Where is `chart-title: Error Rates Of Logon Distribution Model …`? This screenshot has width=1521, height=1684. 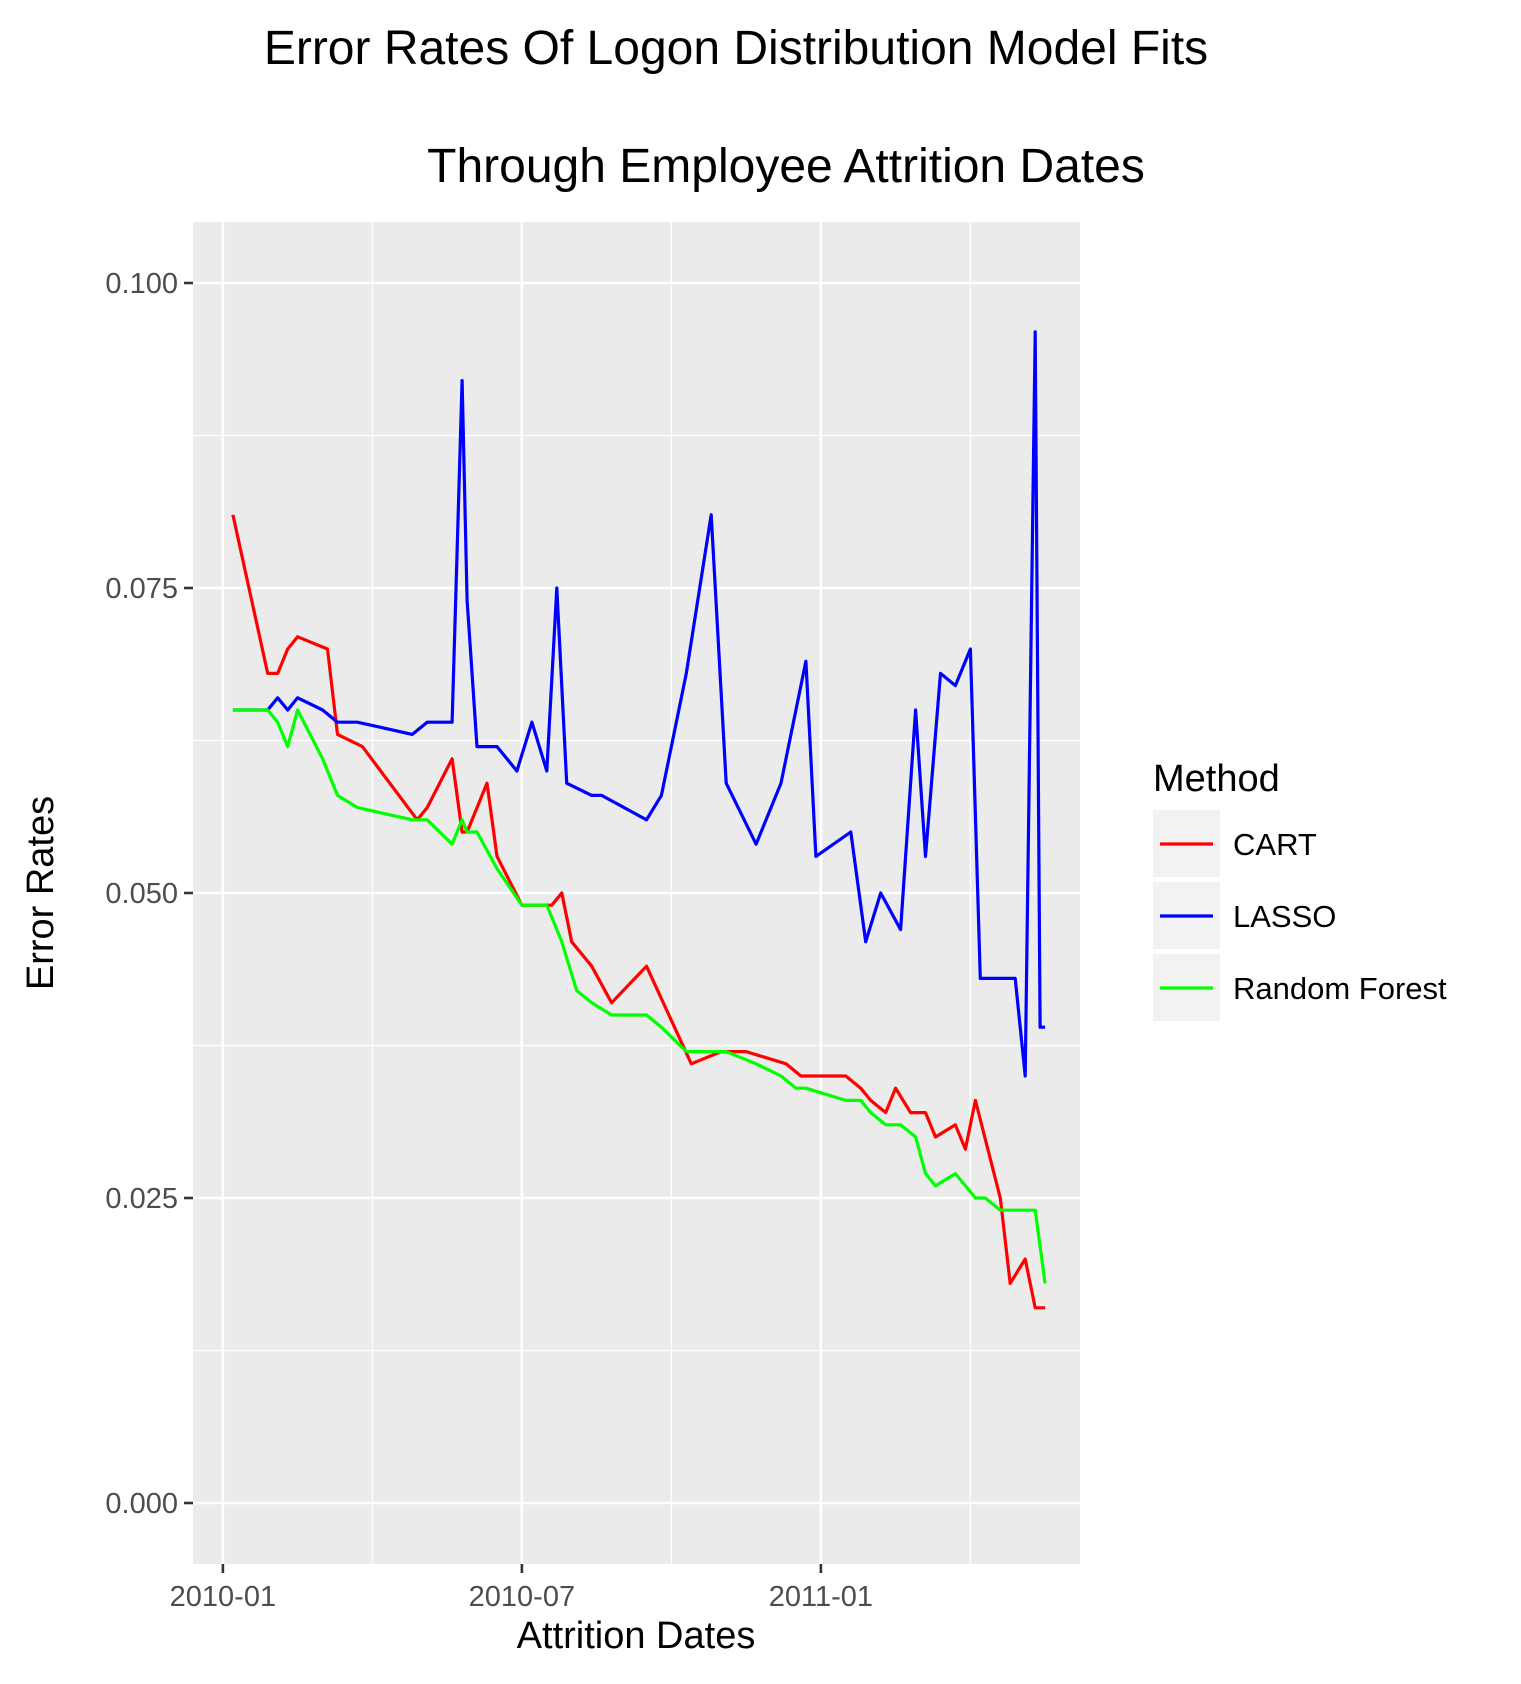
chart-title: Error Rates Of Logon Distribution Model … is located at coordinates (736, 48).